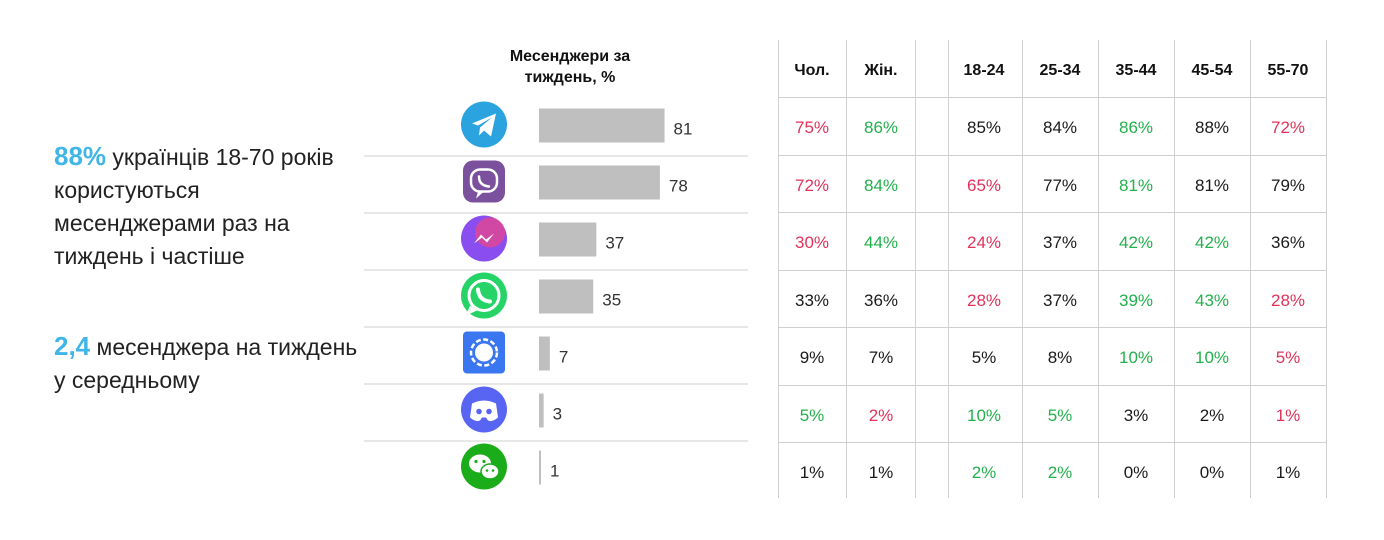 Image resolution: width=1384 pixels, height=540 pixels. What do you see at coordinates (984, 185) in the screenshot?
I see `table-cell: 65%` at bounding box center [984, 185].